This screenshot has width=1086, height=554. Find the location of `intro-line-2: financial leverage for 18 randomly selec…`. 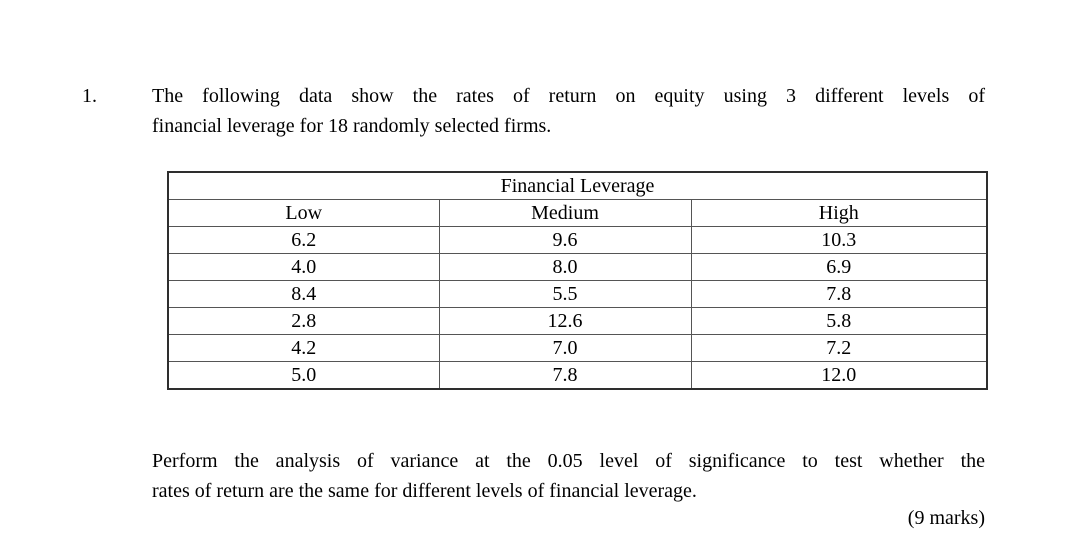

intro-line-2: financial leverage for 18 randomly selec… is located at coordinates (352, 126).